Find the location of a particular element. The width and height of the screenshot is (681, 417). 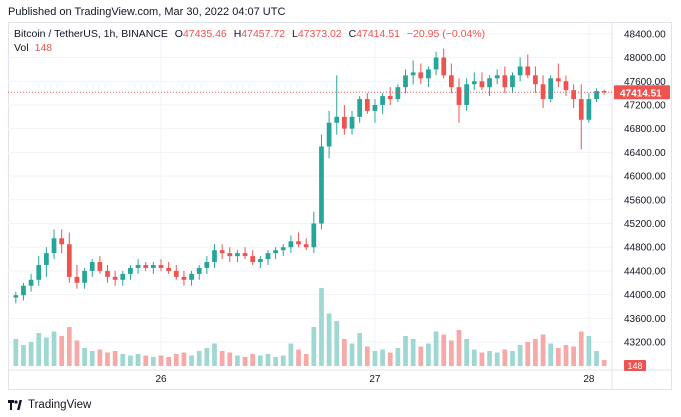

x-tick-label: 27 is located at coordinates (375, 379).